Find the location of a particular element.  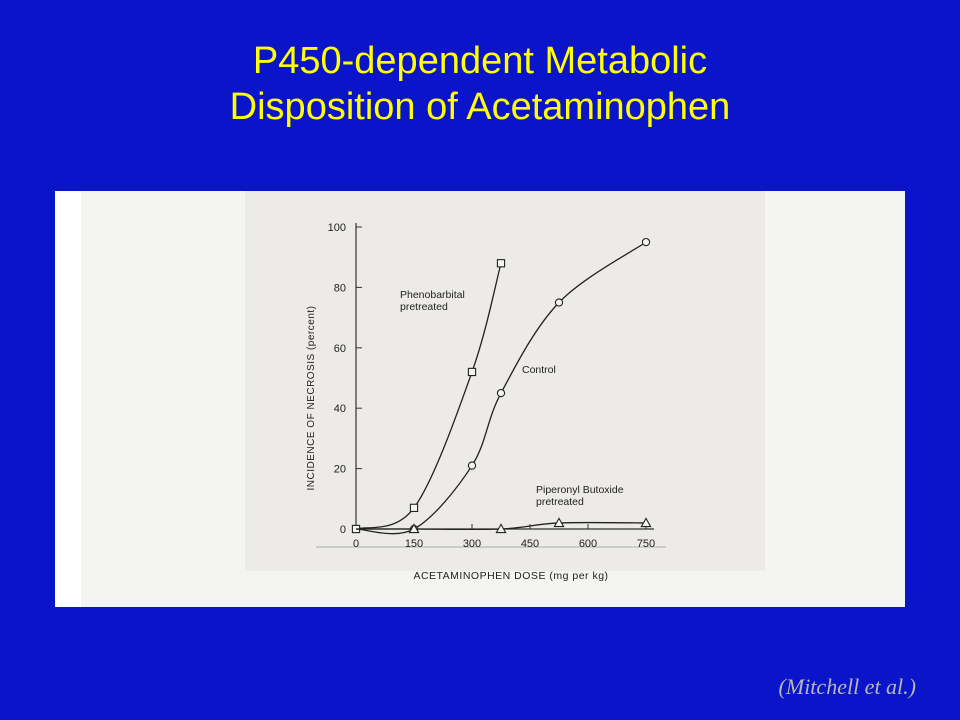

series-layer is located at coordinates (501, 386).